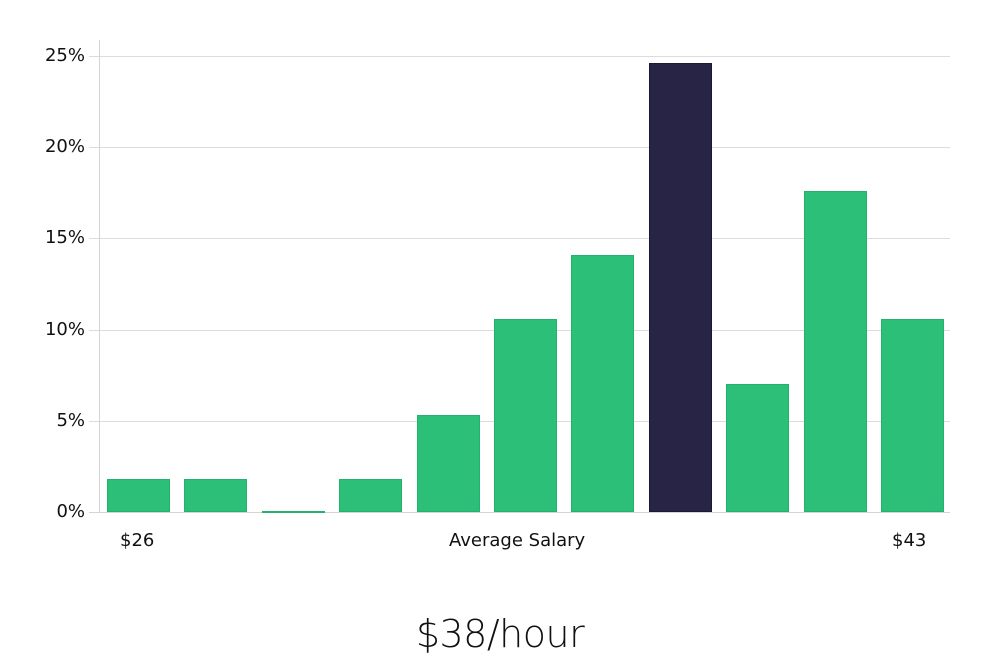 The width and height of the screenshot is (1000, 660). What do you see at coordinates (64, 55) in the screenshot?
I see `y-tick-label: 25%` at bounding box center [64, 55].